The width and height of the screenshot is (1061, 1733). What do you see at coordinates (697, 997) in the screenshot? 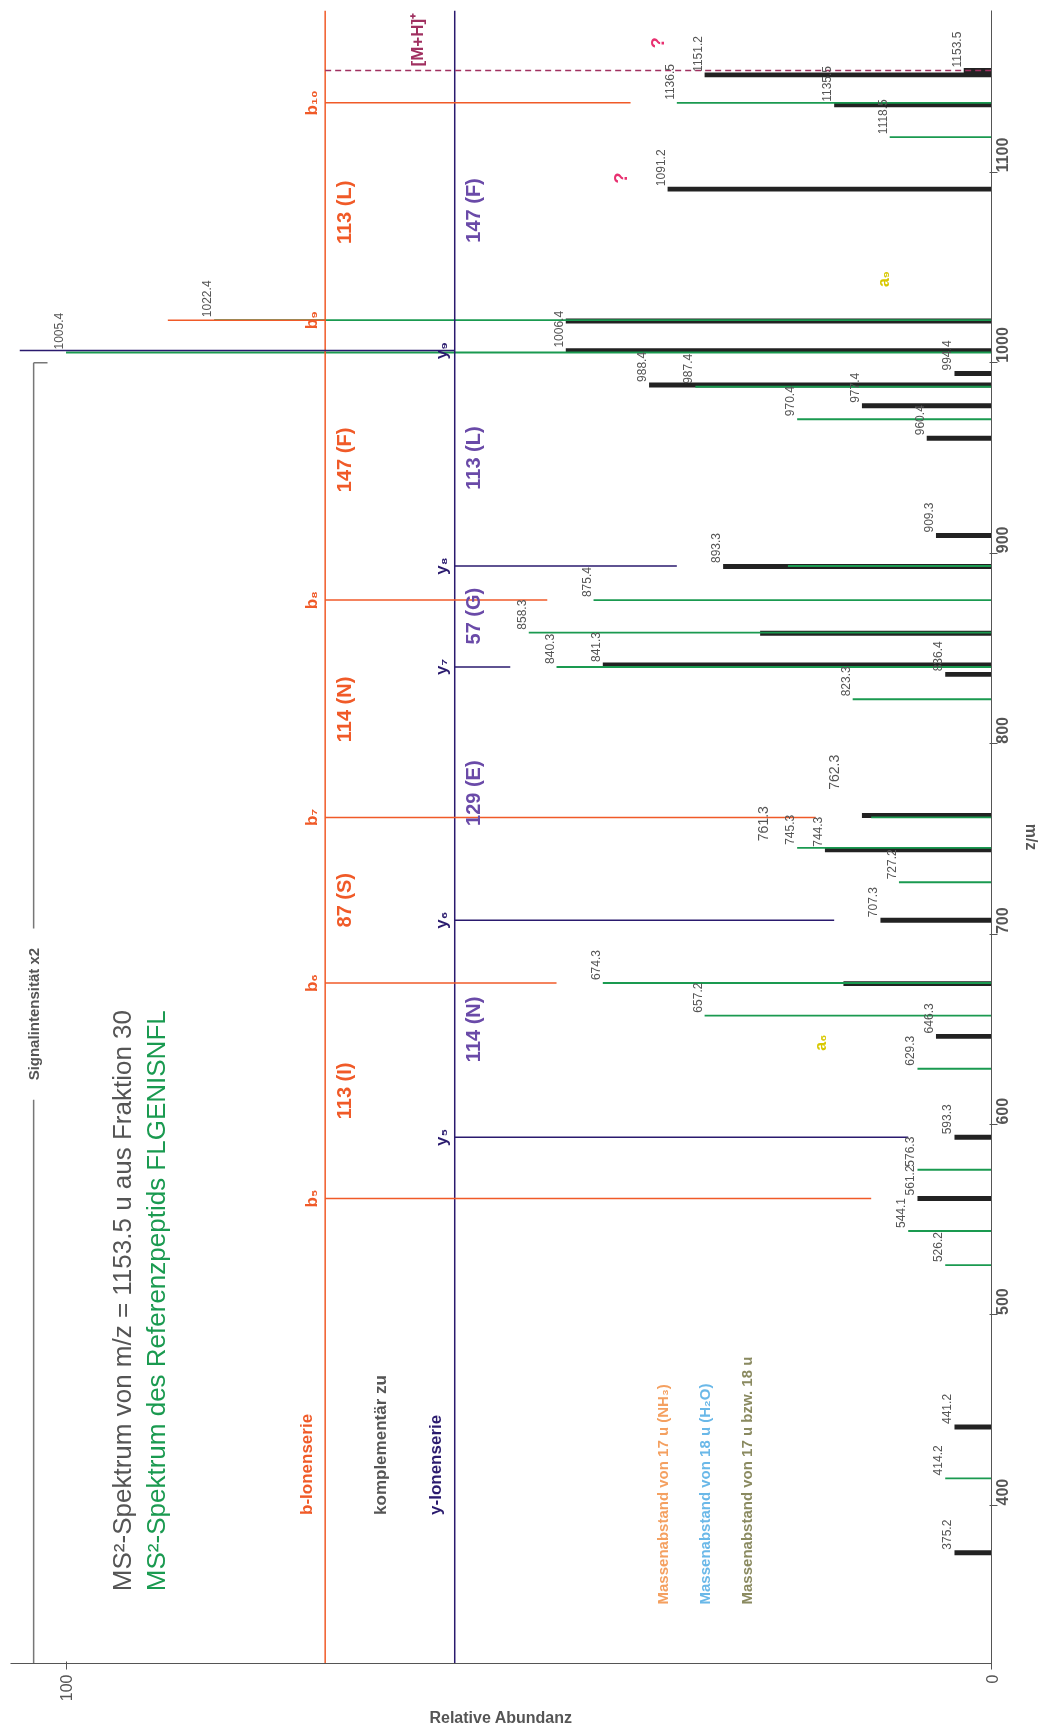
I see `annotation: 657.2` at bounding box center [697, 997].